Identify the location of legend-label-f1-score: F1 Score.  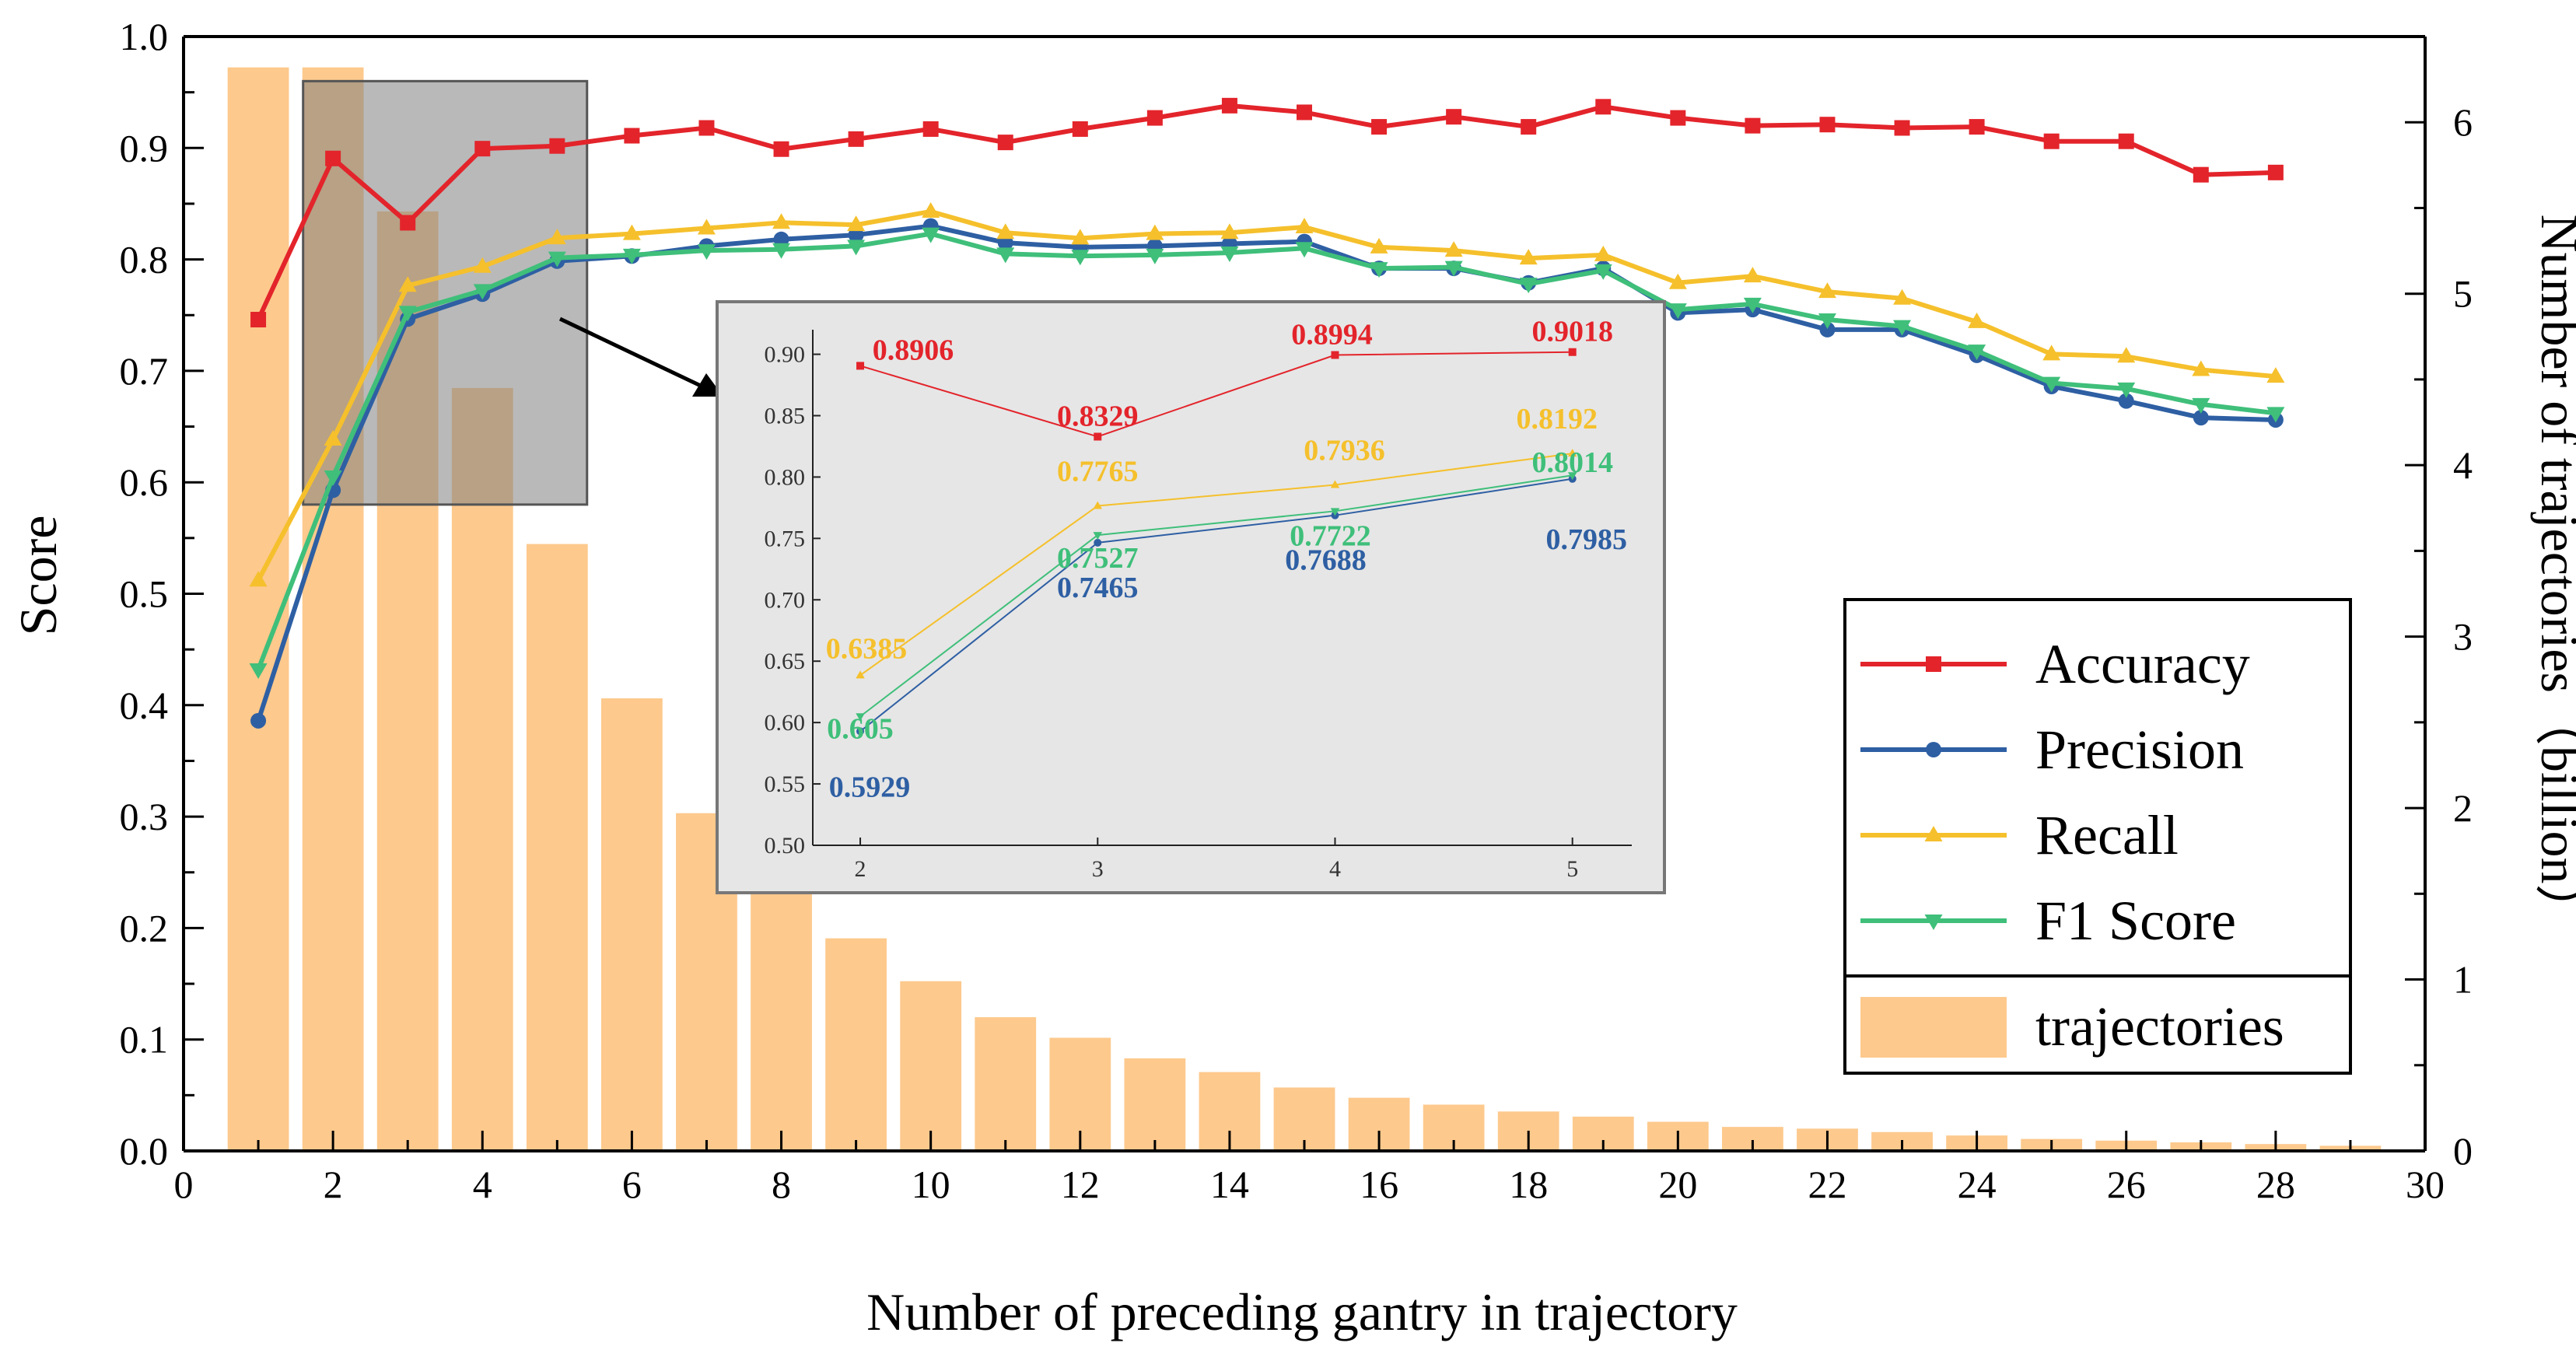
(2135, 921).